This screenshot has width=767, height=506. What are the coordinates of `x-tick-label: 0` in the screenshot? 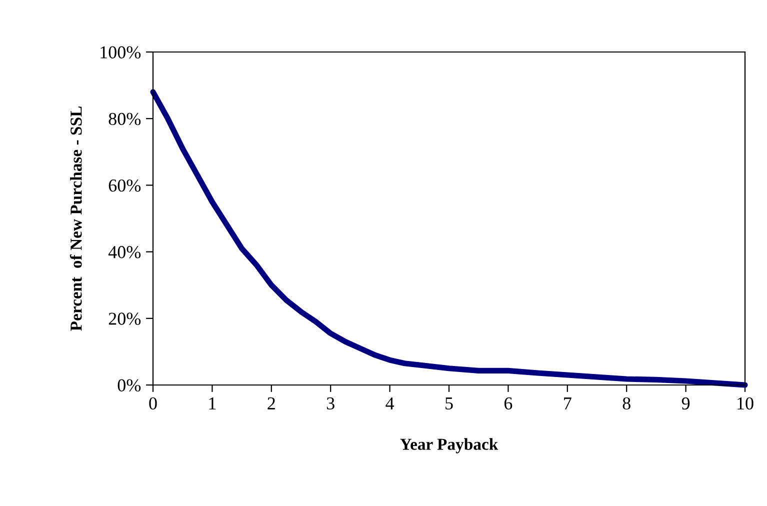 It's located at (153, 403).